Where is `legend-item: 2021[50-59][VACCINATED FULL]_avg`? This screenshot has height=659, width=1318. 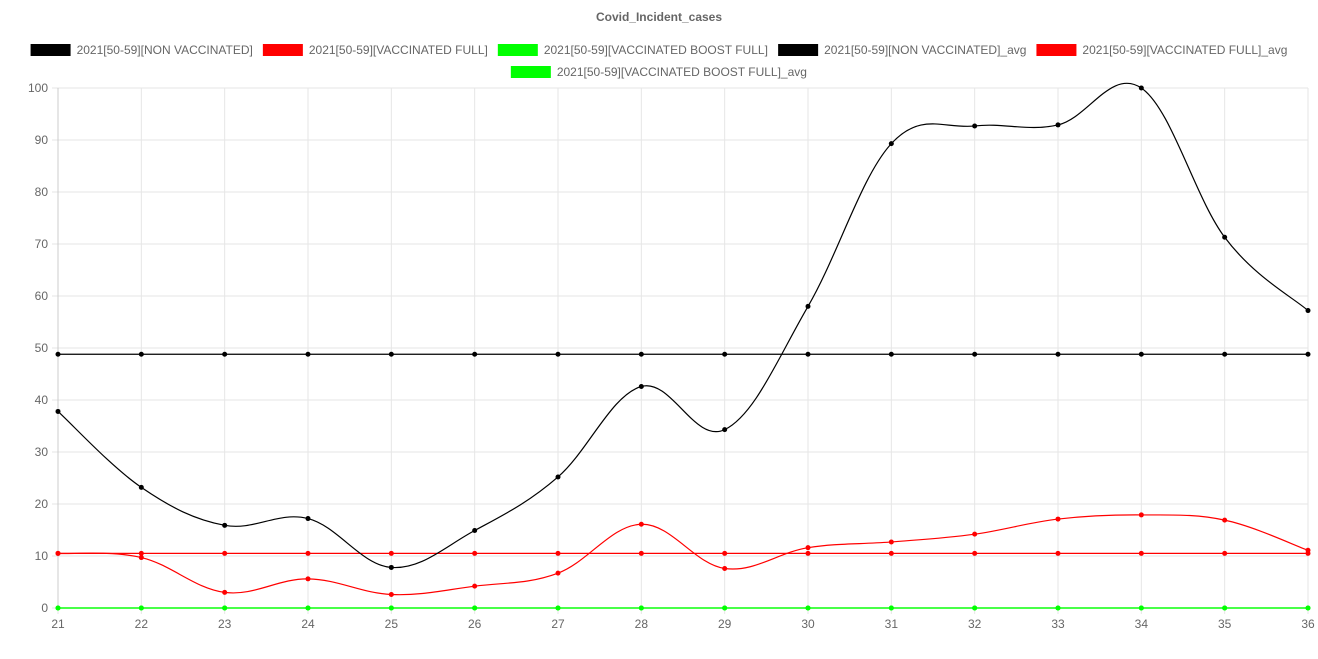
legend-item: 2021[50-59][VACCINATED FULL]_avg is located at coordinates (1161, 50).